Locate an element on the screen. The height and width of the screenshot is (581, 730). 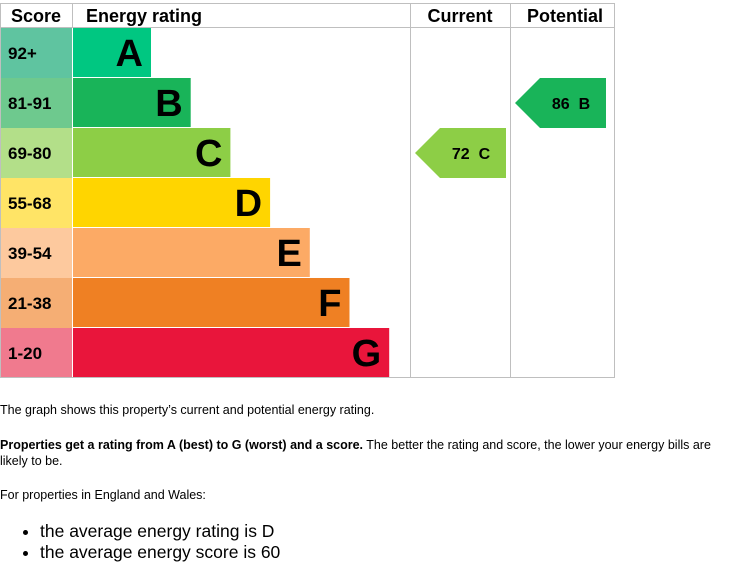
potential-rating-label: 86 B is located at coordinates (571, 104).